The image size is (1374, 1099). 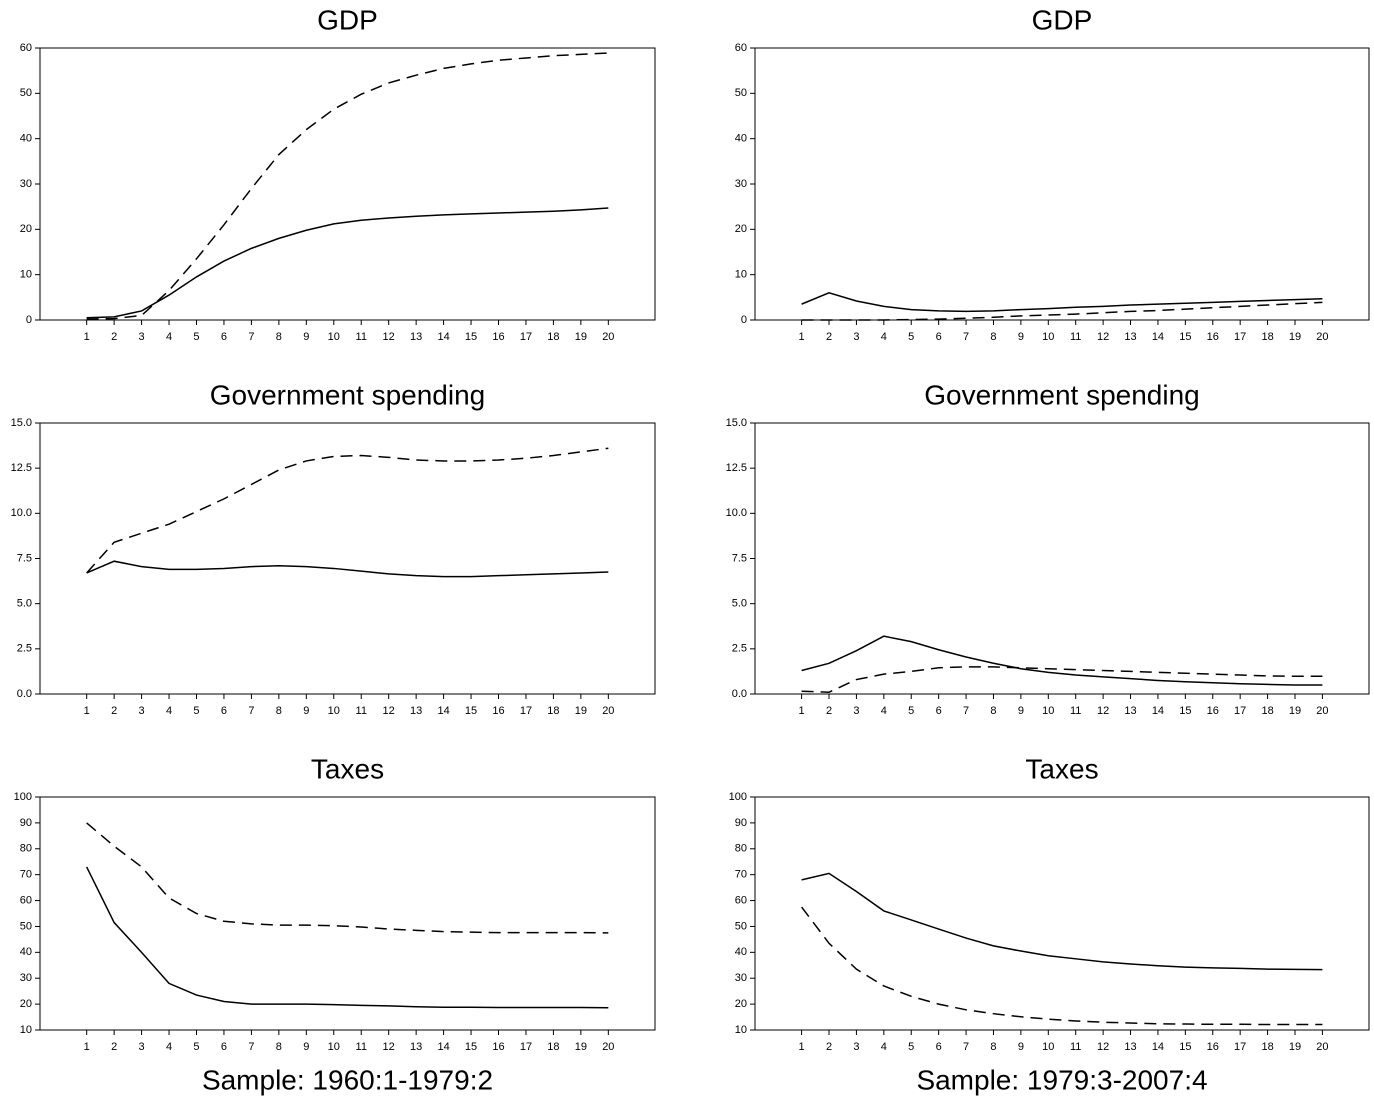 I want to click on x-tick-label: 15, so click(x=471, y=337).